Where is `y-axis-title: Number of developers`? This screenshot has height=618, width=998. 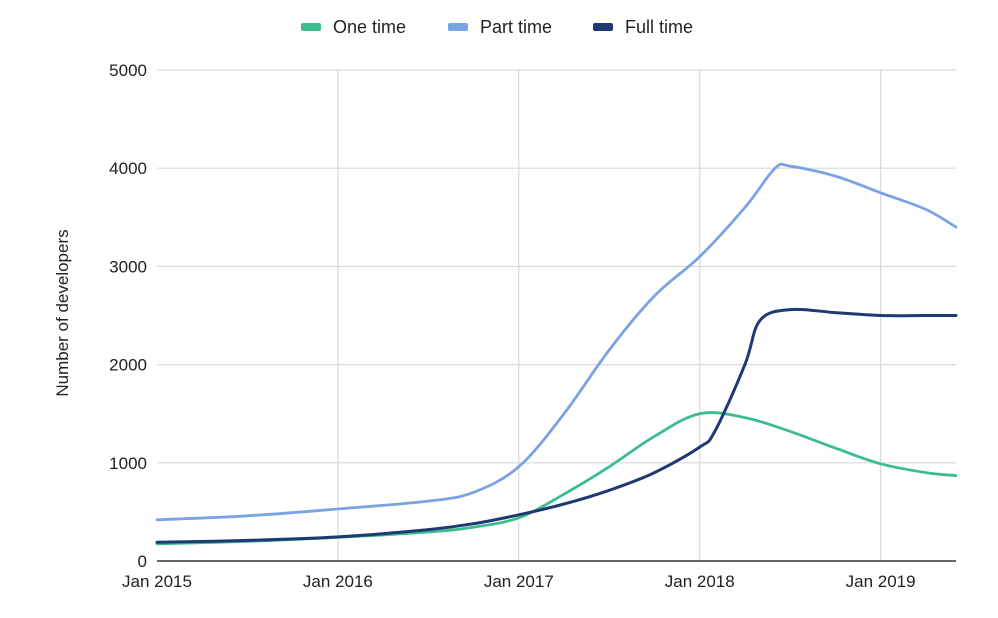
y-axis-title: Number of developers is located at coordinates (62, 312).